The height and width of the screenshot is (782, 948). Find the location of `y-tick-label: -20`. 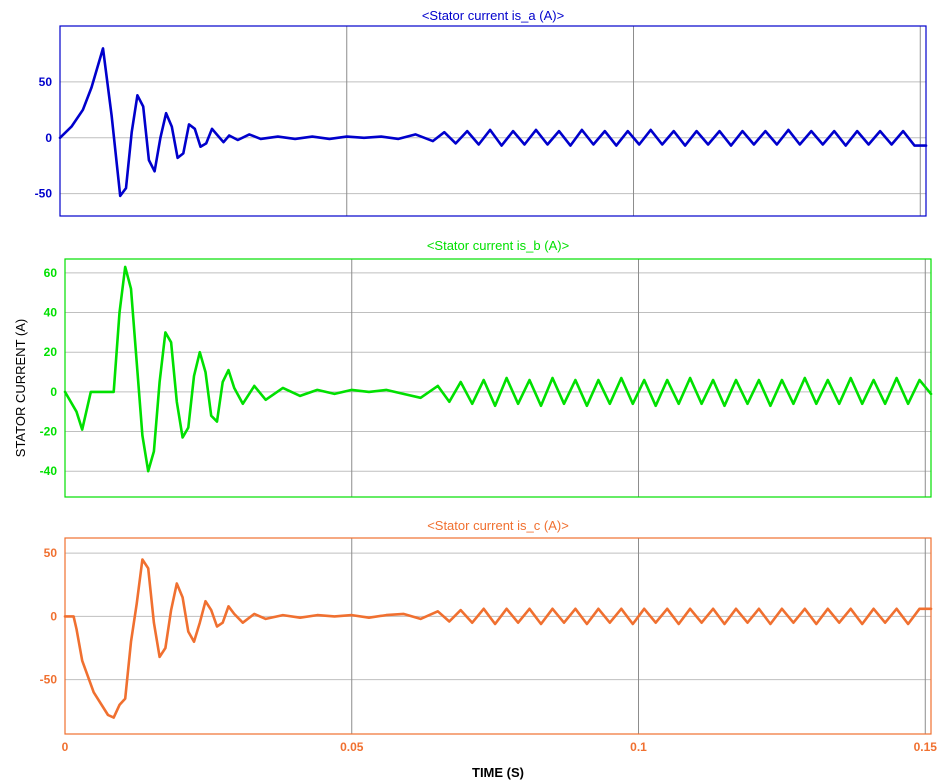

y-tick-label: -20 is located at coordinates (49, 432).